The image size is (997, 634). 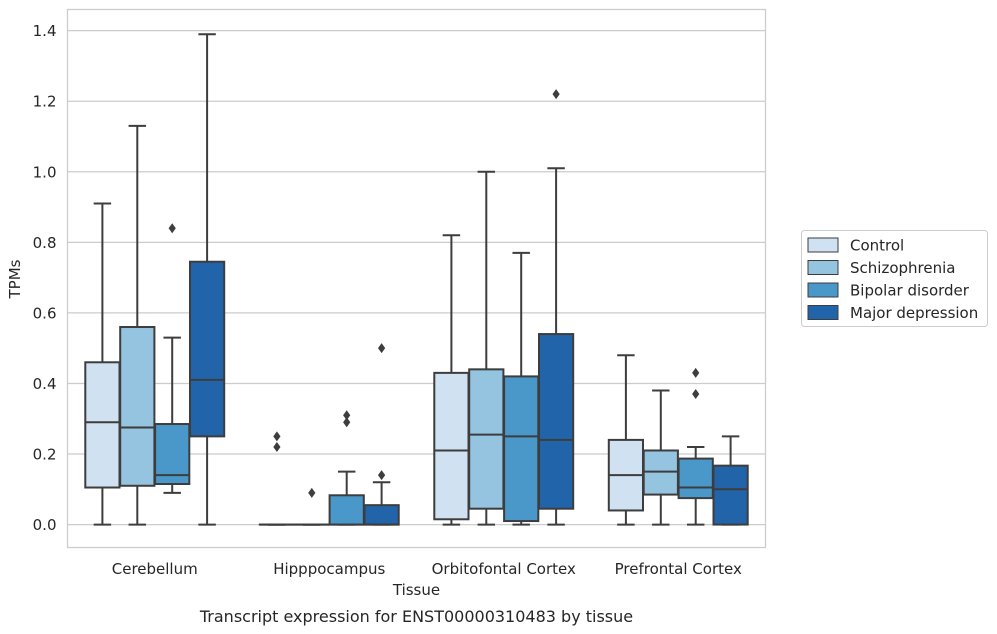 What do you see at coordinates (45, 525) in the screenshot?
I see `y-tick-label: 0.0` at bounding box center [45, 525].